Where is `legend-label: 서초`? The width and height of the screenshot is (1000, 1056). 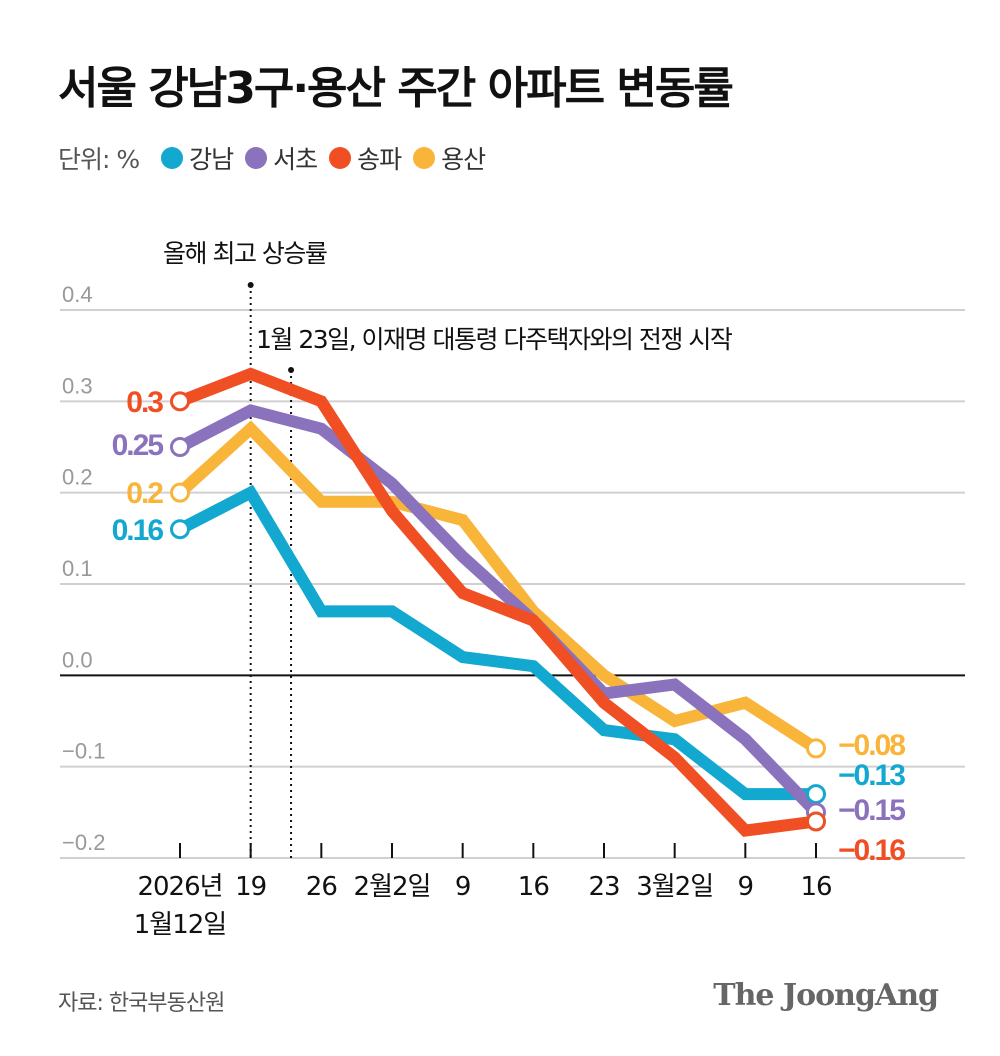
legend-label: 서초 is located at coordinates (295, 159).